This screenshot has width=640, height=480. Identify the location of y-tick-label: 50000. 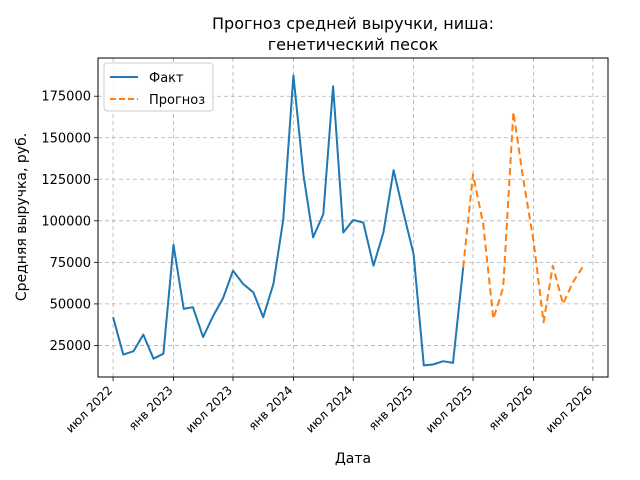
(70, 304).